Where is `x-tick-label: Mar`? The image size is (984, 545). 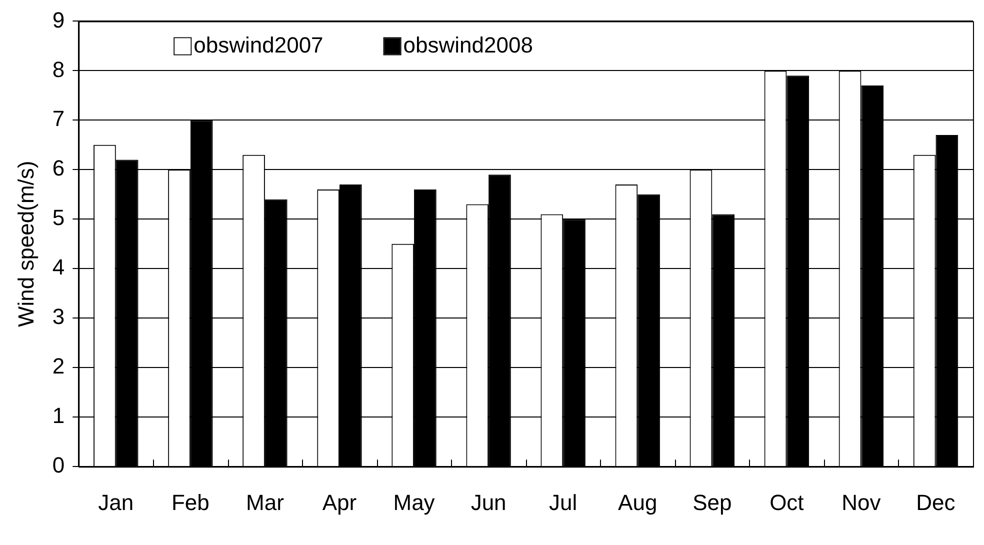
x-tick-label: Mar is located at coordinates (265, 502).